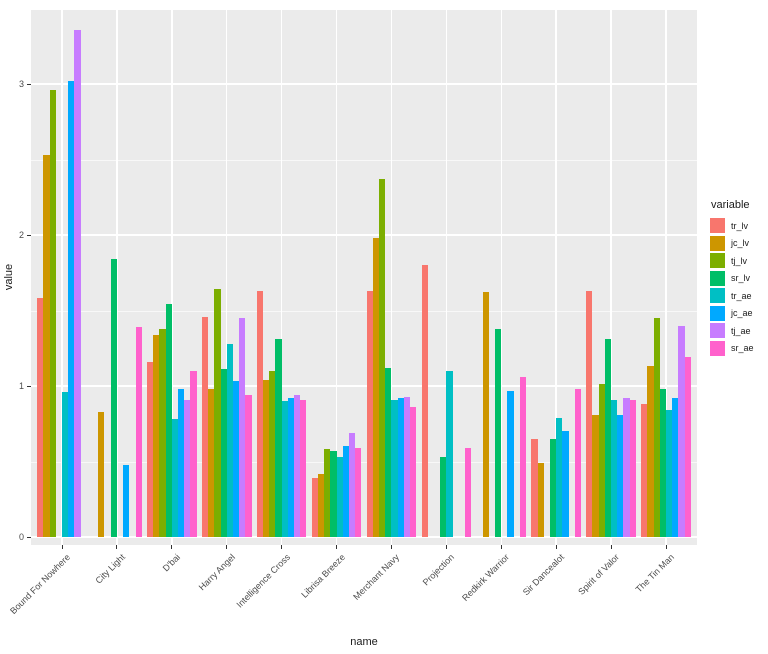 The height and width of the screenshot is (654, 768). Describe the element at coordinates (717, 243) in the screenshot. I see `legend-swatch-jc_lv` at that location.